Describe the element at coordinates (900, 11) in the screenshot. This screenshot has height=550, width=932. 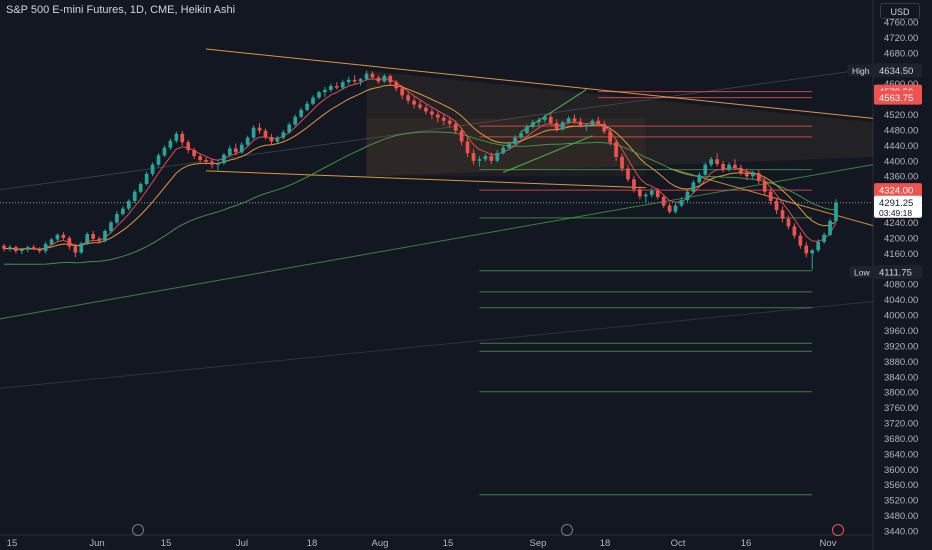
I see `currency-button: USD` at that location.